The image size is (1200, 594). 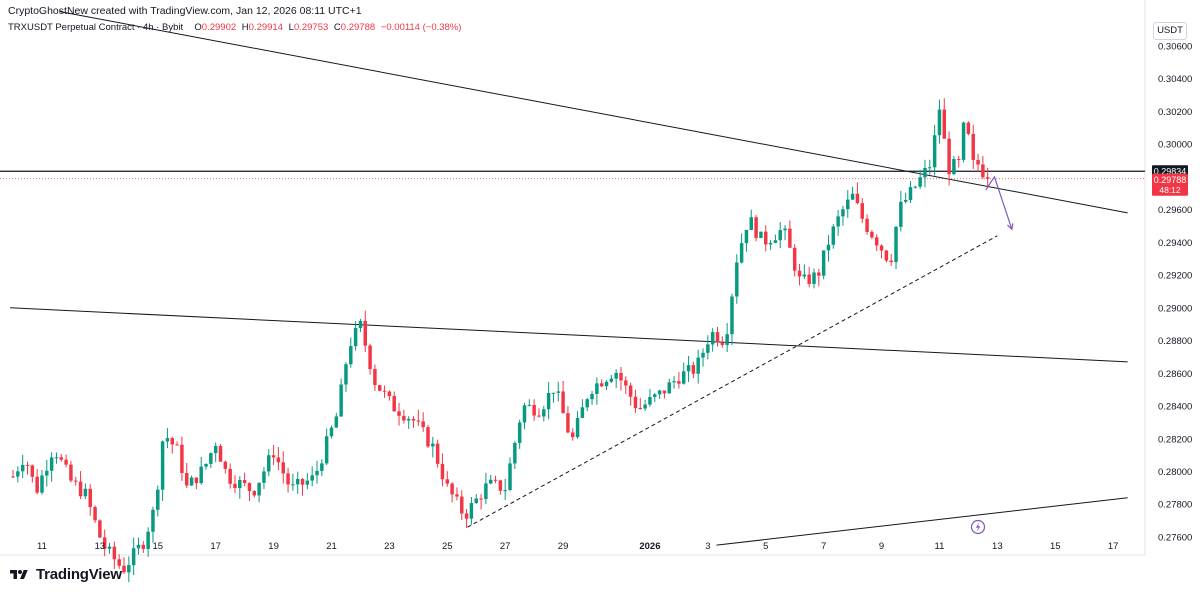 What do you see at coordinates (265, 27) in the screenshot?
I see `high-value: 0.29914` at bounding box center [265, 27].